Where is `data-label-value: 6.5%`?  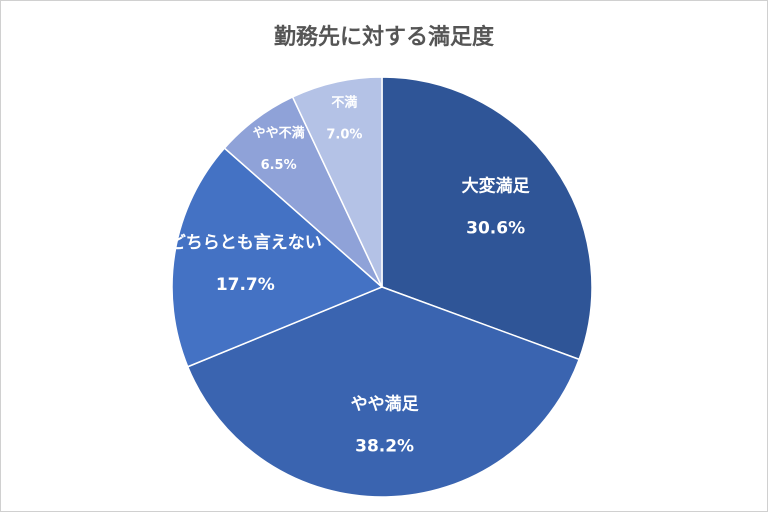 data-label-value: 6.5% is located at coordinates (279, 165).